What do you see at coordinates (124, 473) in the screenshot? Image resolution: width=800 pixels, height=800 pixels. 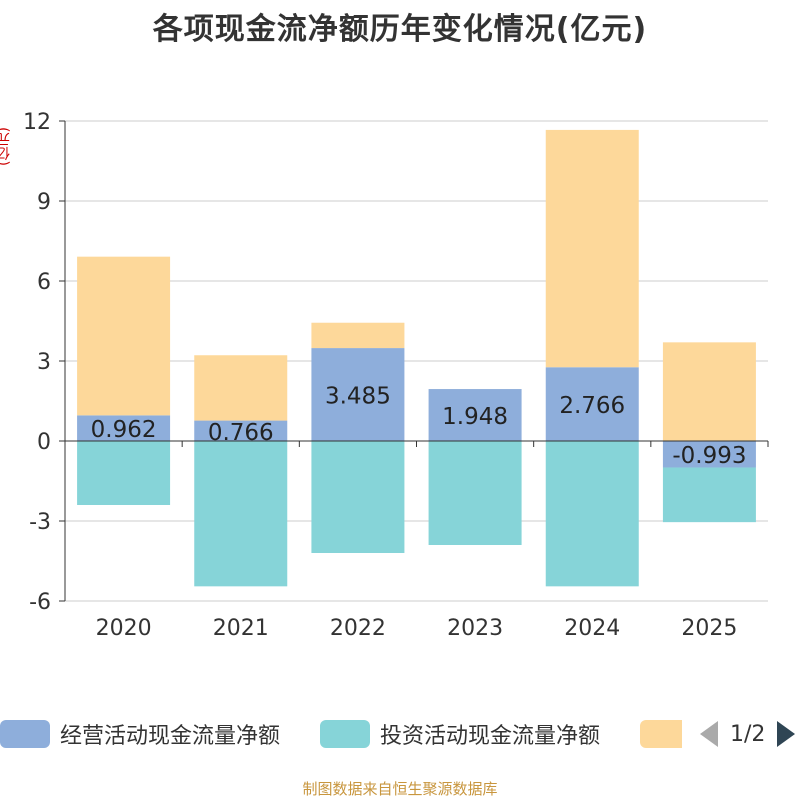 I see `bar-investing-2020` at bounding box center [124, 473].